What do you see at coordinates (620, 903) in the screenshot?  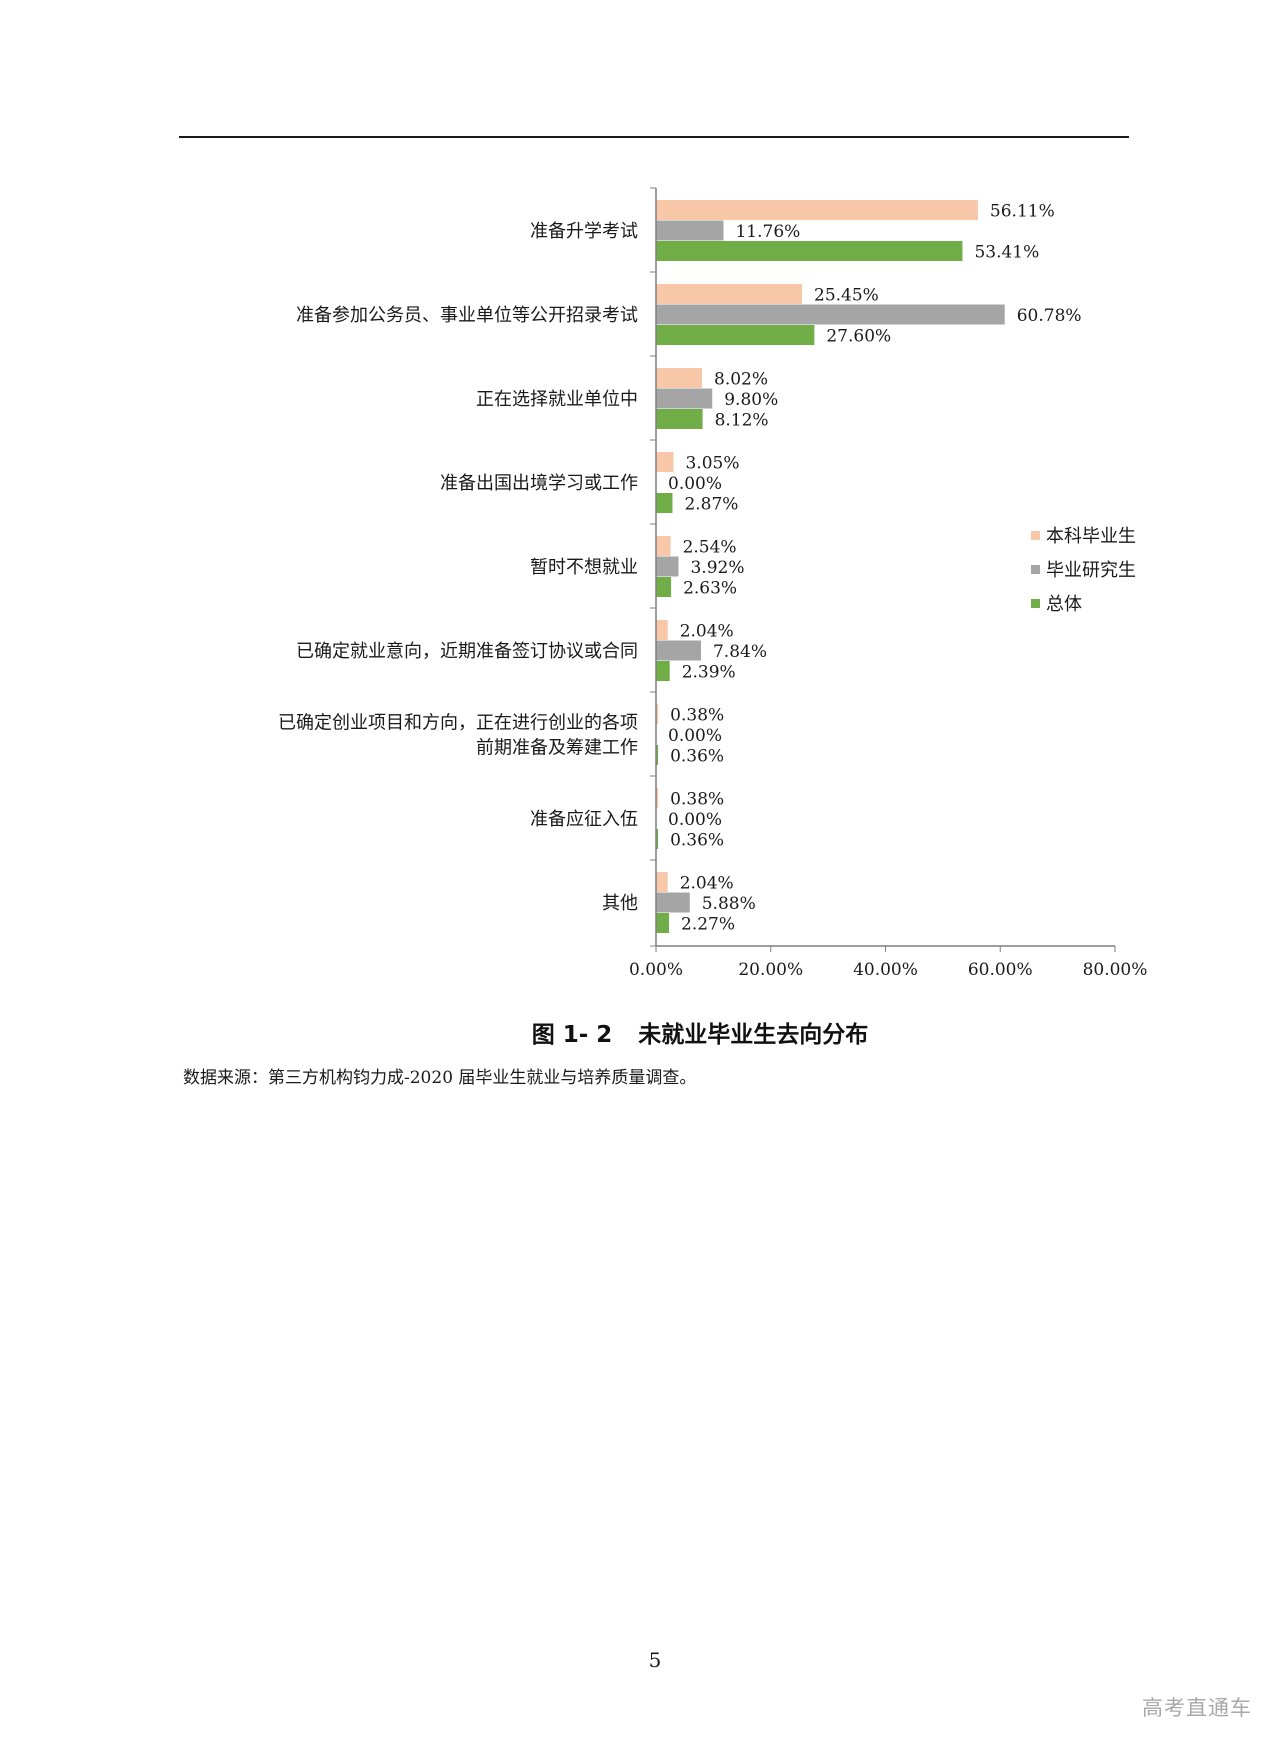 I see `category-label: 其他` at bounding box center [620, 903].